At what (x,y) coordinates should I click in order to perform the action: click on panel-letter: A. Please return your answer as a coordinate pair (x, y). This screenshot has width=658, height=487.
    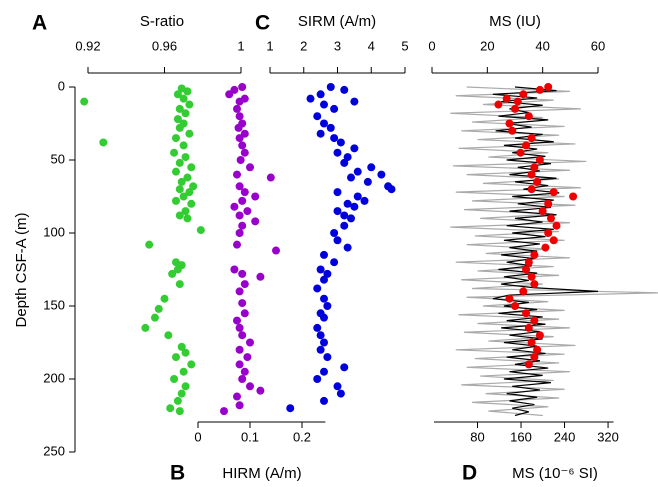
    Looking at the image, I should click on (39, 23).